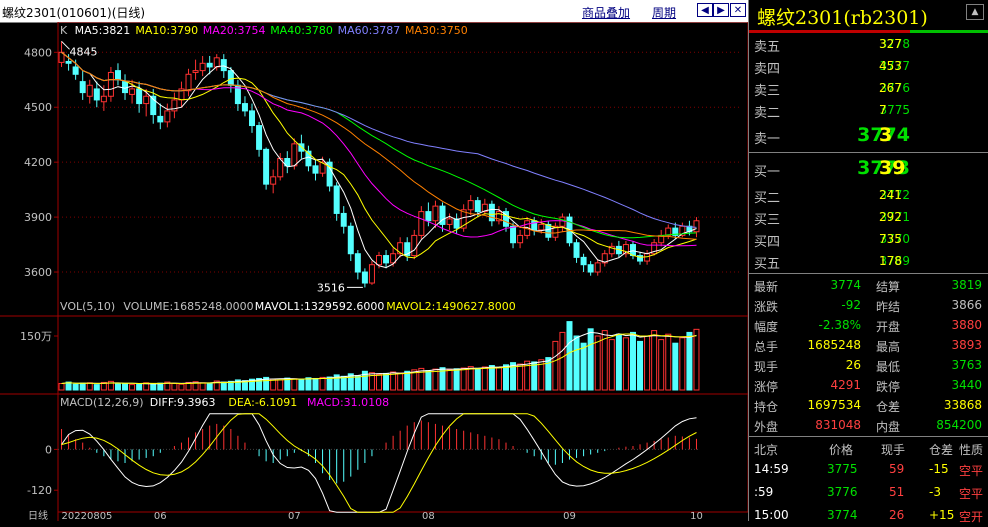  I want to click on stat-row: 幅度 -2.38% 开盘 3880, so click(868, 325).